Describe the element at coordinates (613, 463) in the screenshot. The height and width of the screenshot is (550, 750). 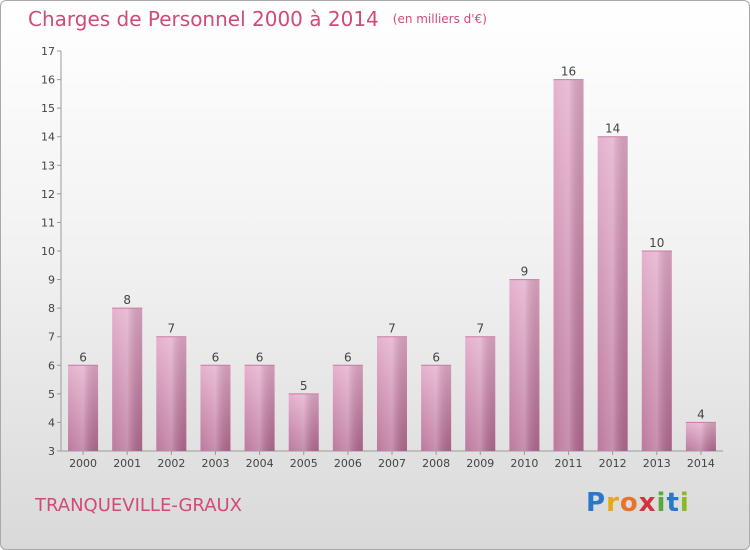
I see `x-tick-label: 2012` at that location.